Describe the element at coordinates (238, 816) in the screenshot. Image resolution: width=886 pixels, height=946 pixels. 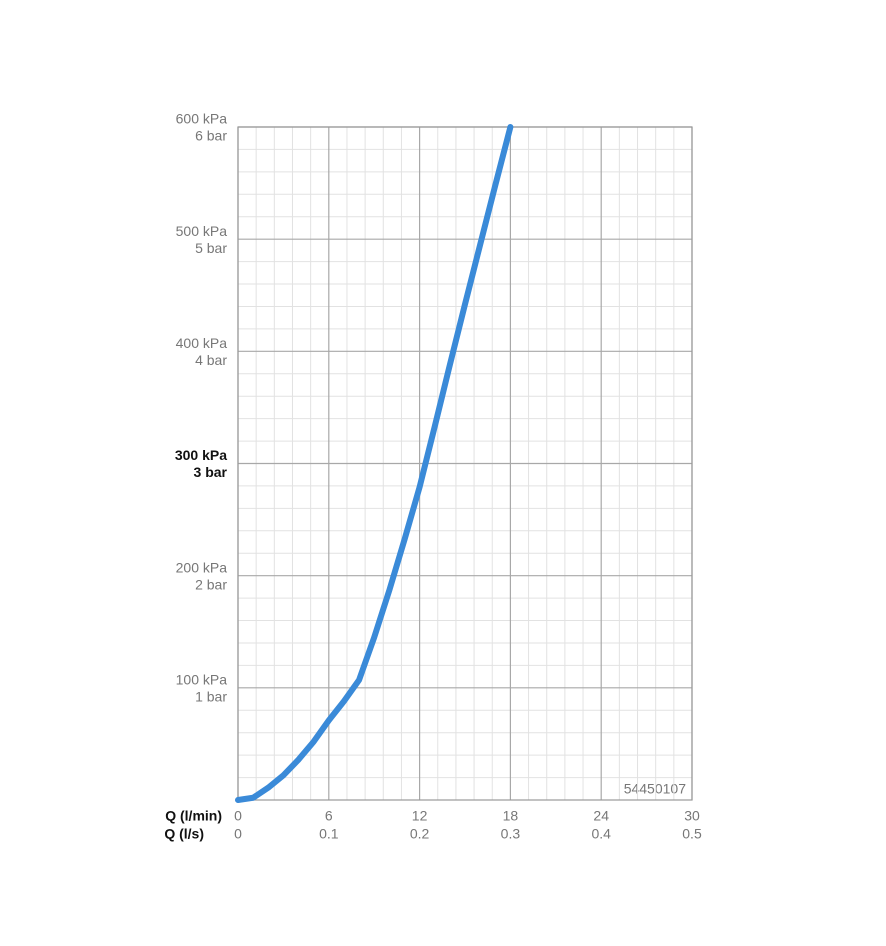
I see `x-tick-label: 0` at that location.